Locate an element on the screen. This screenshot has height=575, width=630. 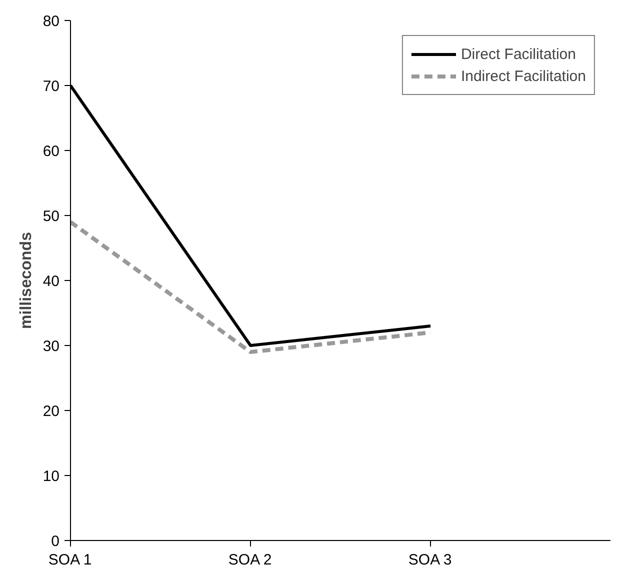
y-tick-label: 80 is located at coordinates (51, 21).